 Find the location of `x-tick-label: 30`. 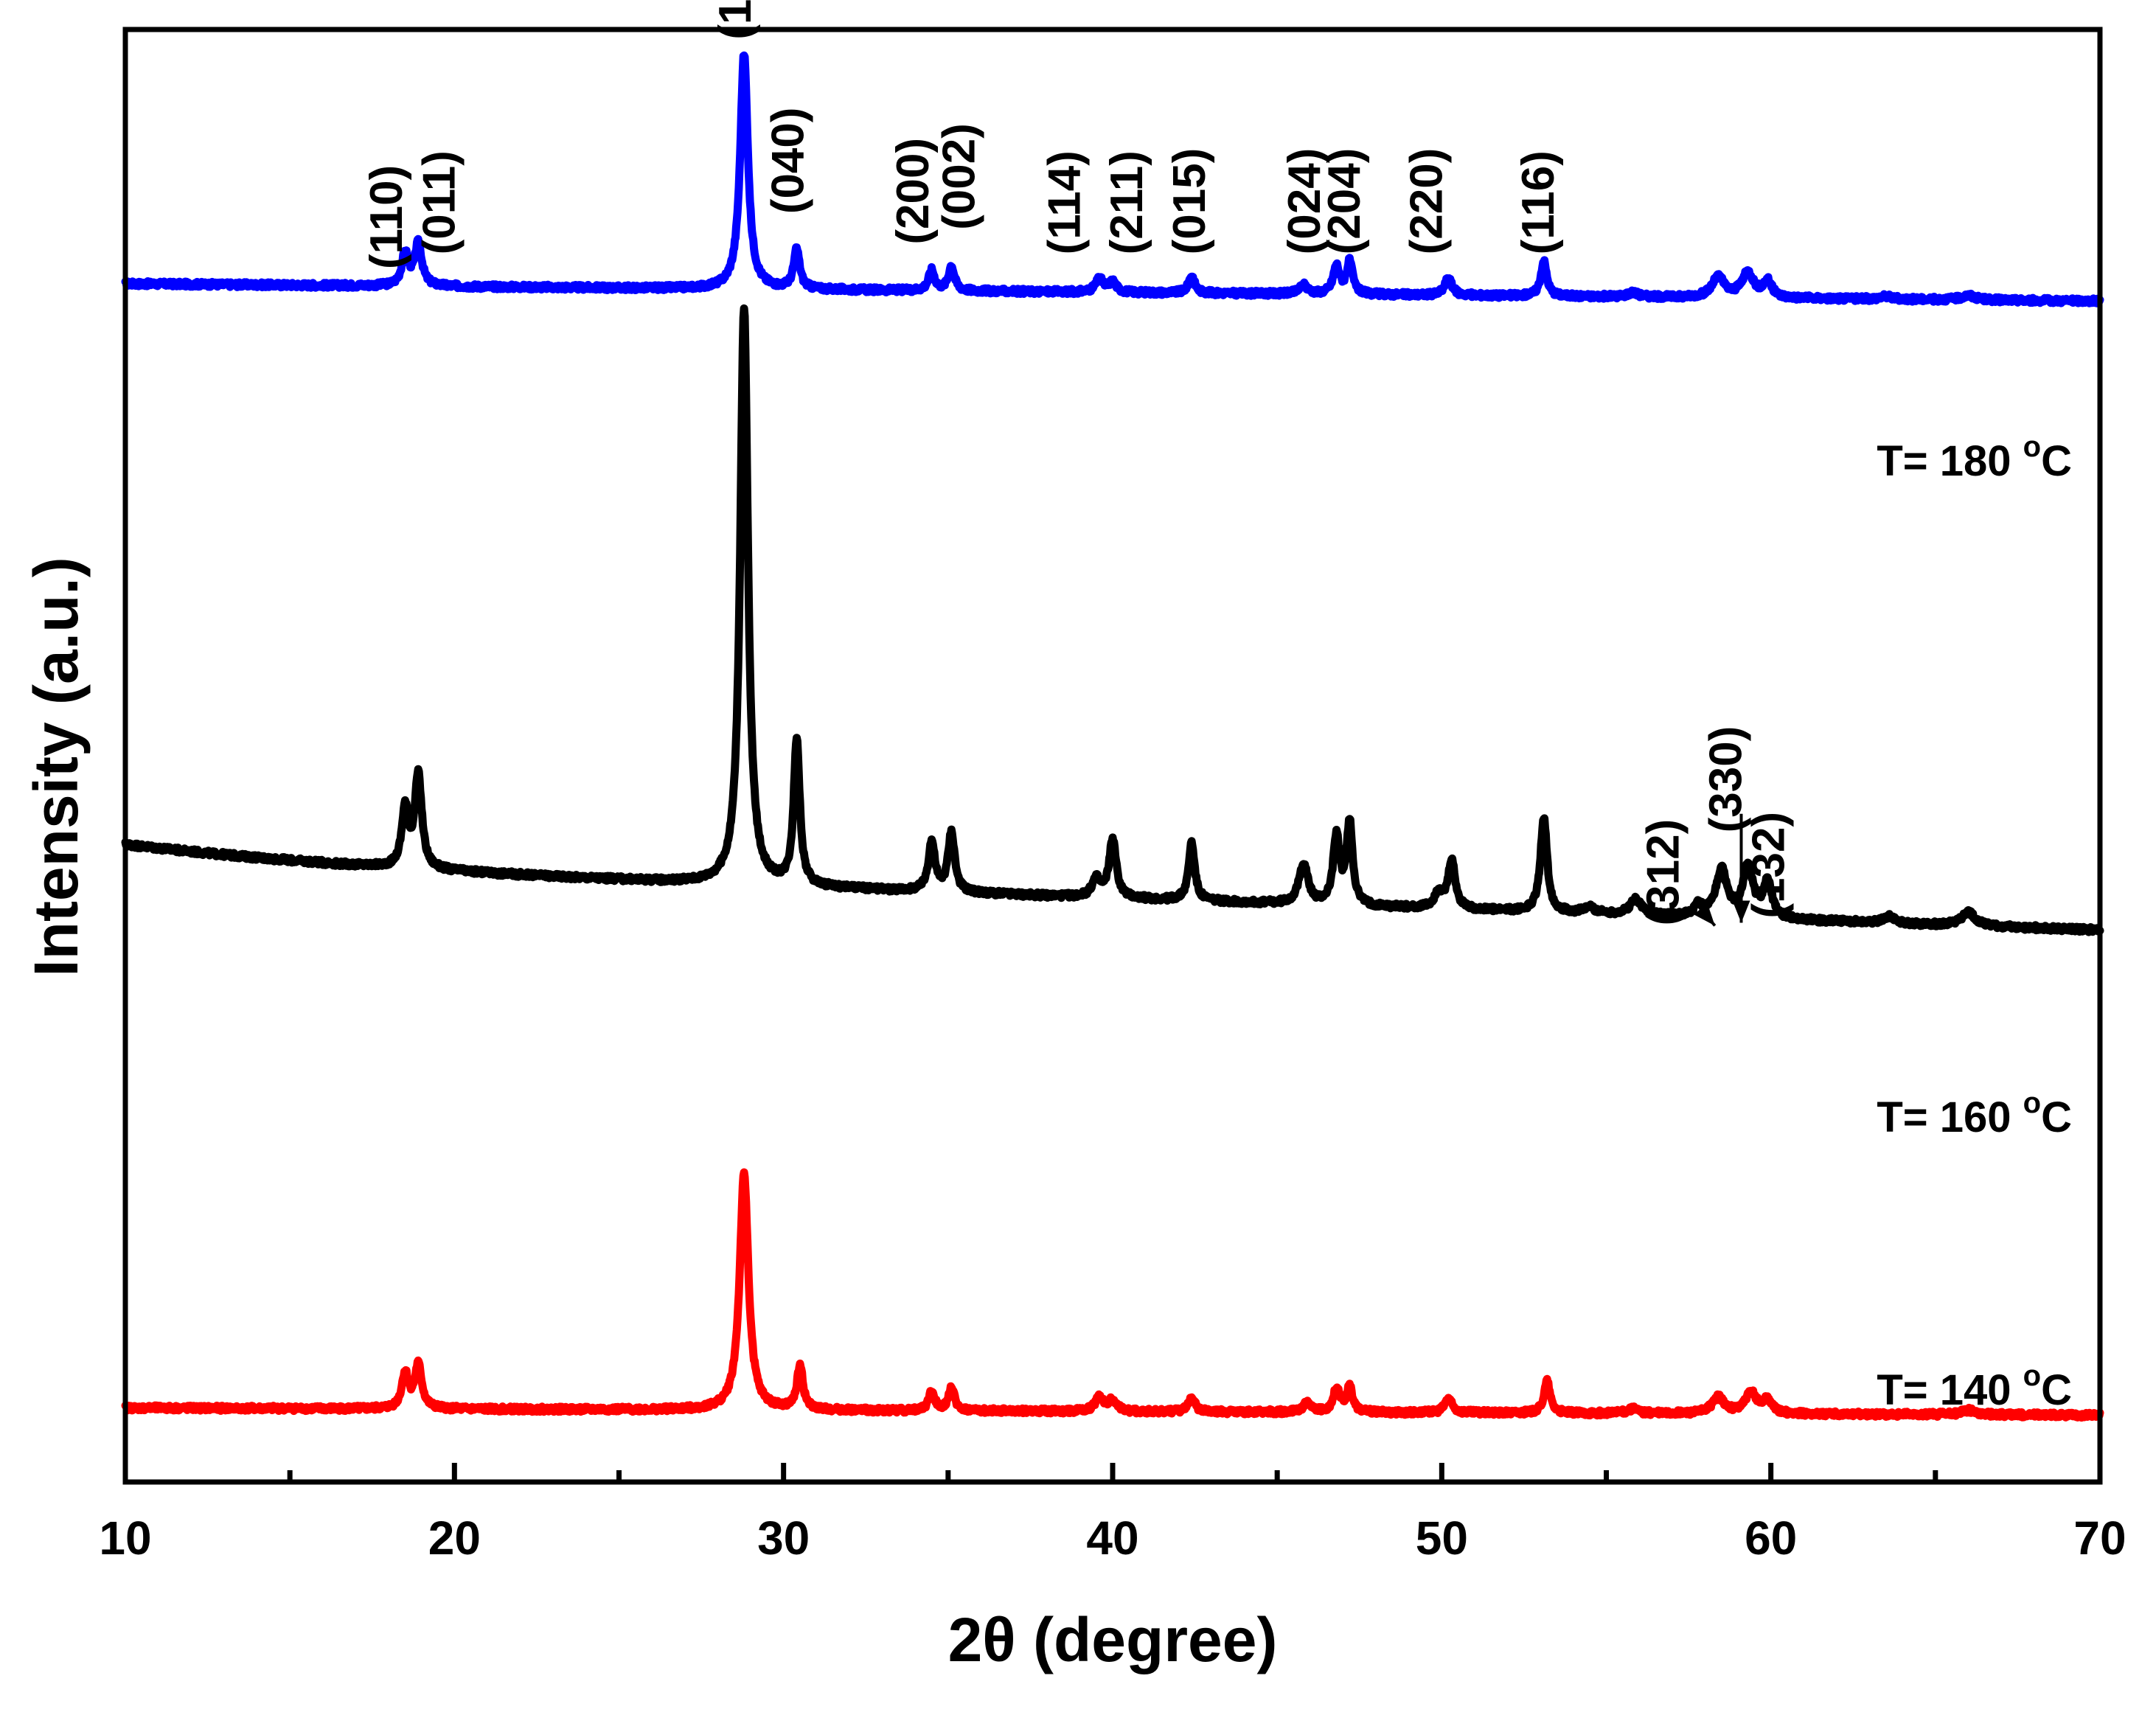

x-tick-label: 30 is located at coordinates (783, 1538).